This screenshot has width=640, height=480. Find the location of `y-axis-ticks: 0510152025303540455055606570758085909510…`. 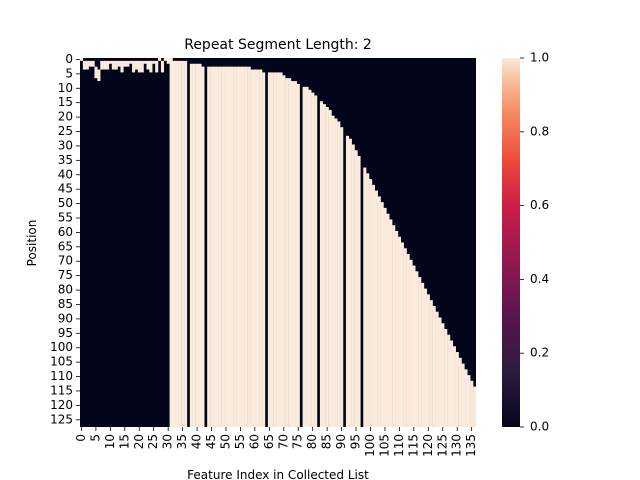

y-axis-ticks: 0510152025303540455055606570758085909510… is located at coordinates (65, 239).